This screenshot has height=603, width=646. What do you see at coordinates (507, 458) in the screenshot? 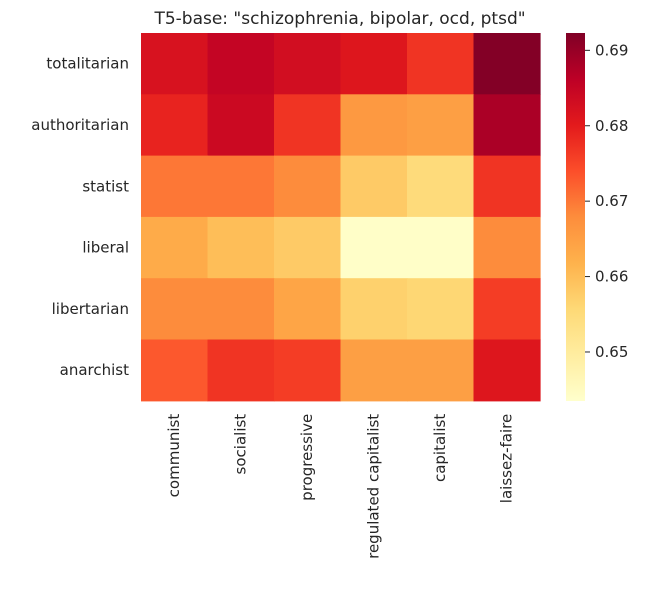
I see `x-tick-label: laissez-faire` at bounding box center [507, 458].